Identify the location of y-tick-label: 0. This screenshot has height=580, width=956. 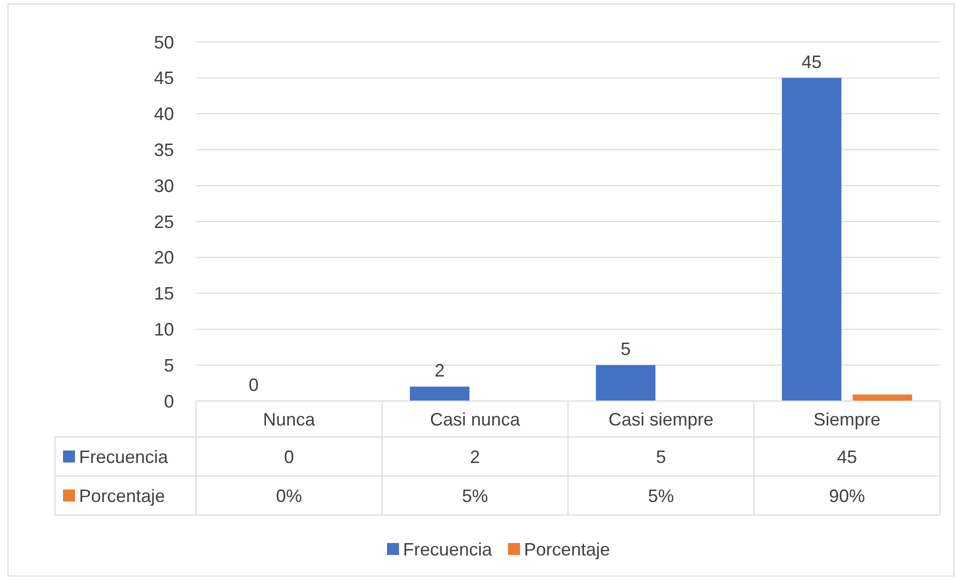
(169, 401).